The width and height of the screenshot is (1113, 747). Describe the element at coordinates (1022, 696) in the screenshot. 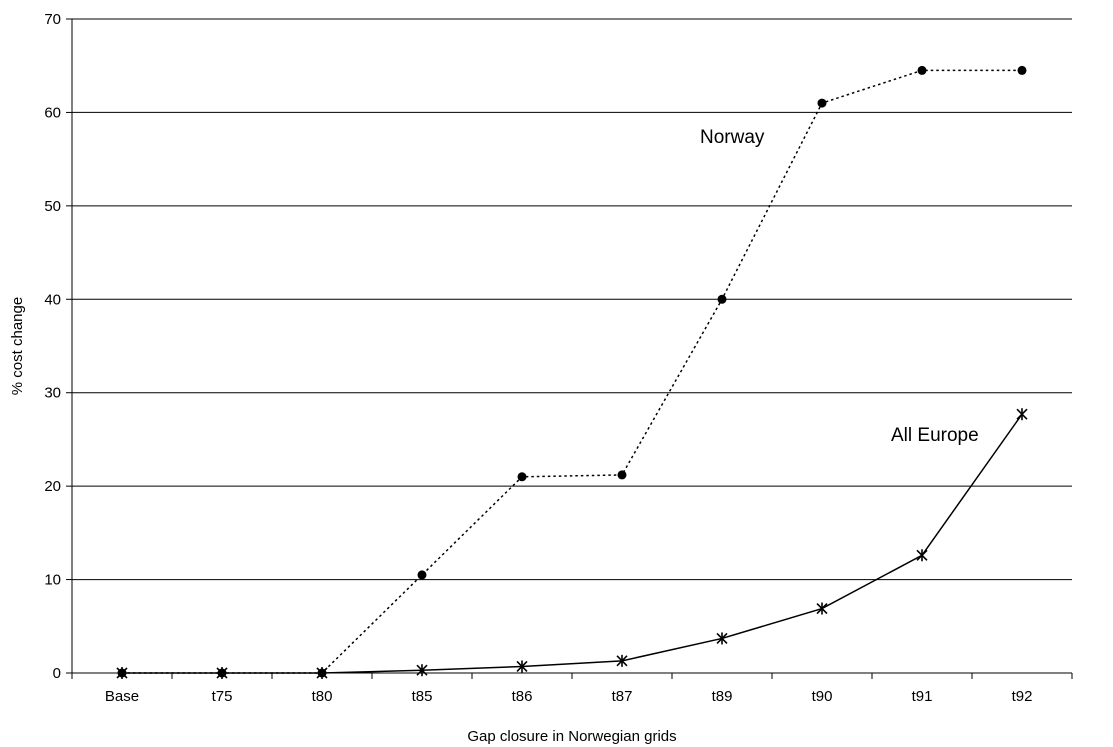

I see `x-tick-label: t92` at that location.